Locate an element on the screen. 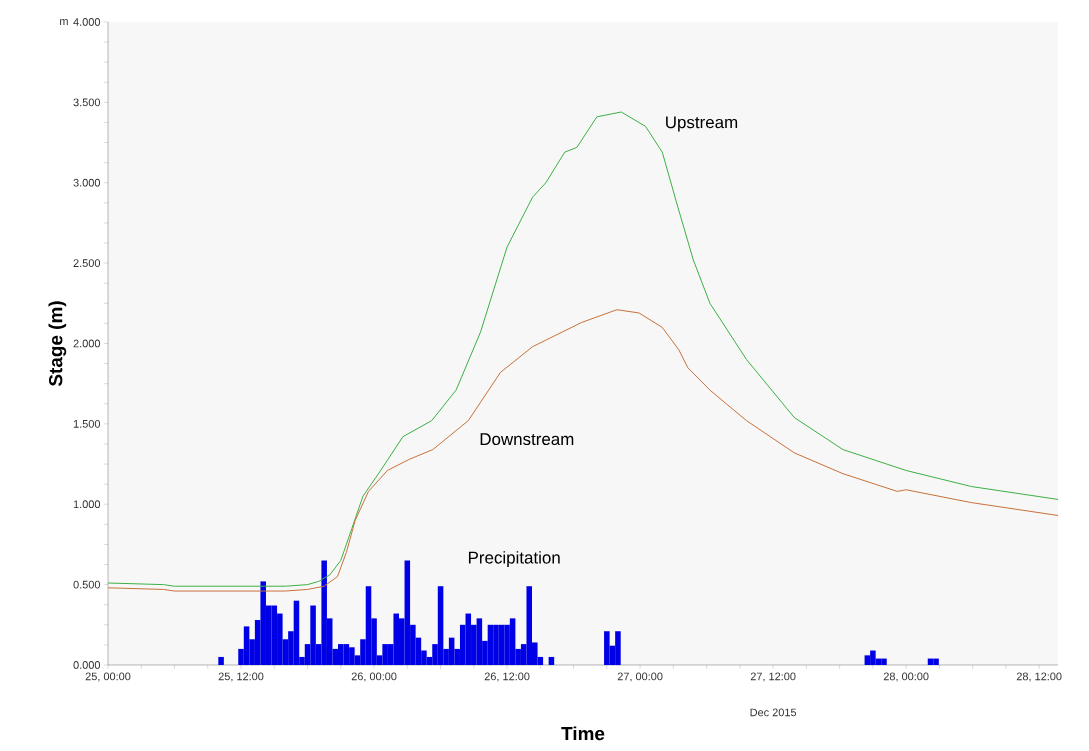 The width and height of the screenshot is (1089, 751). text: m is located at coordinates (64, 22).